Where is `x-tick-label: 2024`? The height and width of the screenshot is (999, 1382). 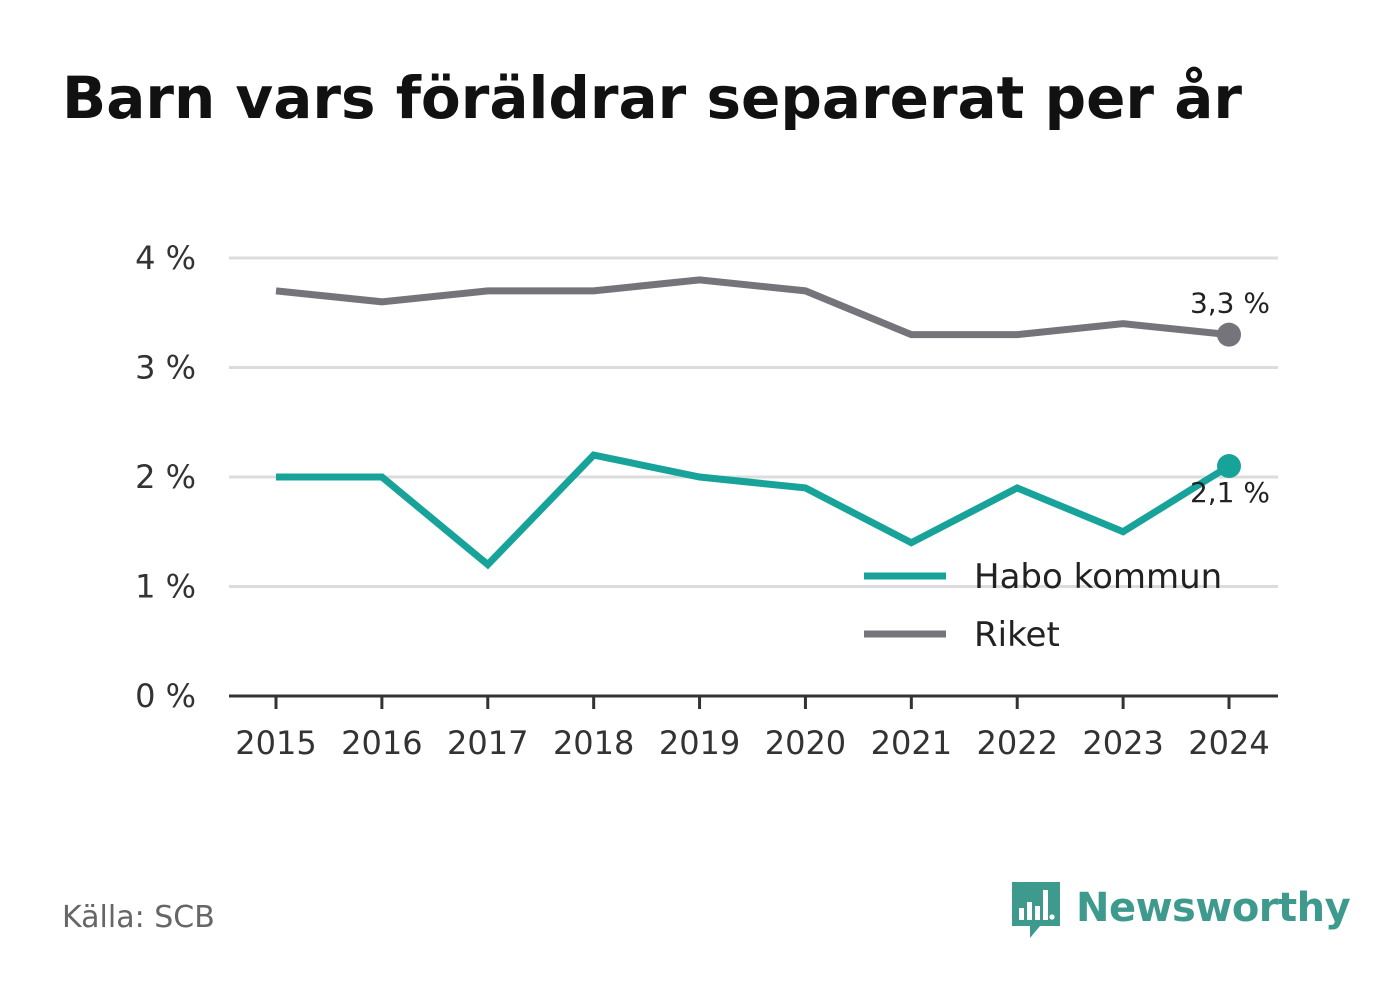 x-tick-label: 2024 is located at coordinates (1228, 743).